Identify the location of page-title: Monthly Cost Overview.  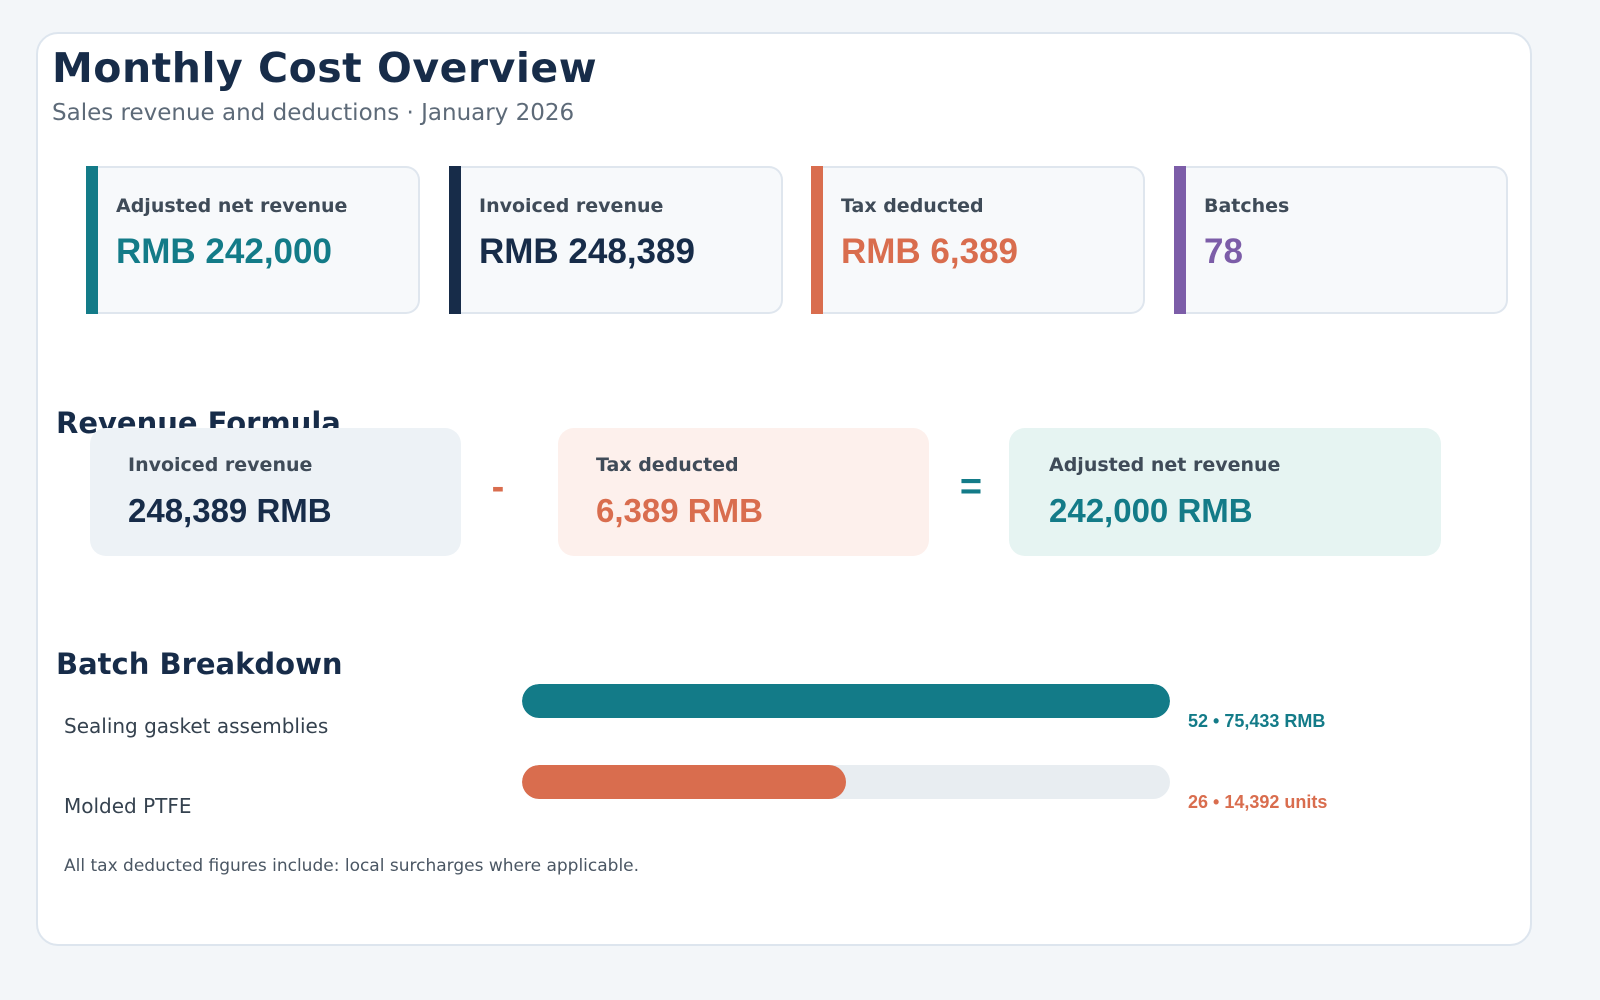
(325, 68).